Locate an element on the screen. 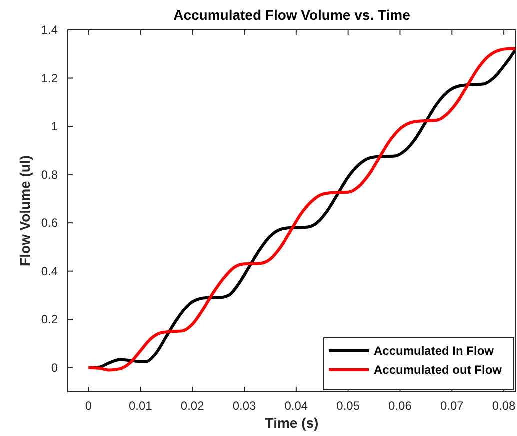 This screenshot has height=436, width=517. legend-label: Accumulated In Flow is located at coordinates (434, 351).